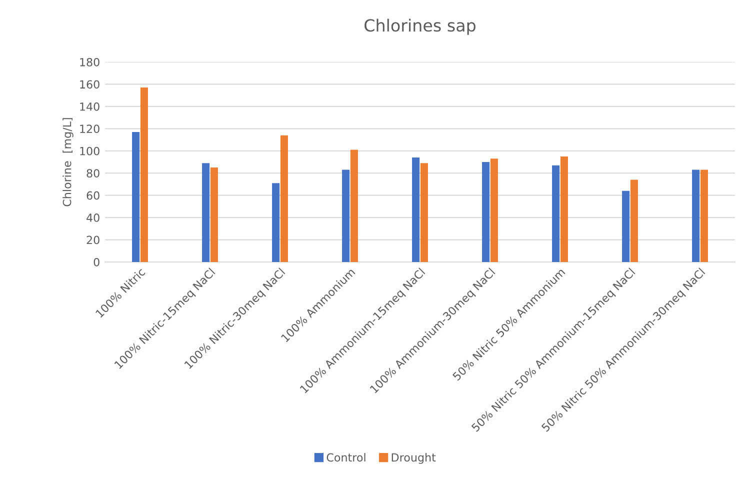 The height and width of the screenshot is (481, 751). I want to click on y-tick-label: 20, so click(93, 240).